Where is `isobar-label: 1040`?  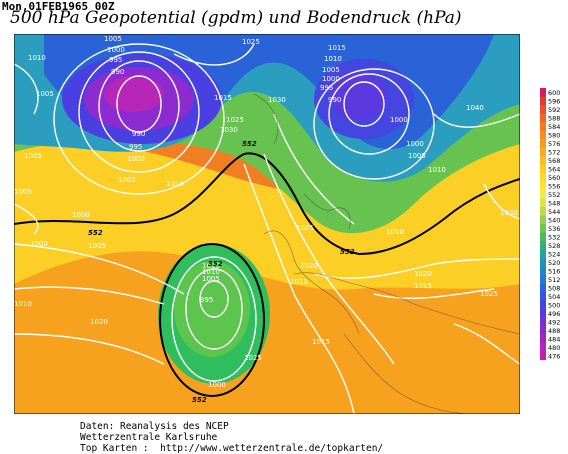
isobar-label: 1040 is located at coordinates (475, 108).